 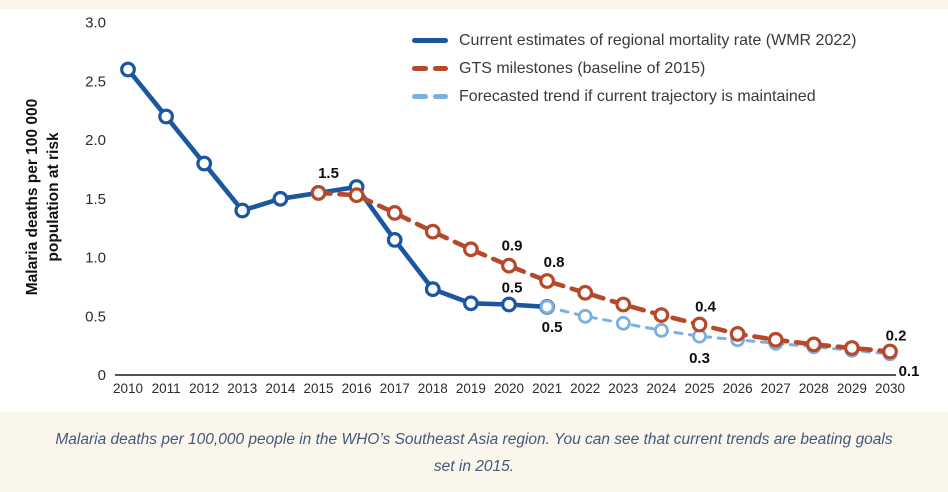 I want to click on x-tick-label: 2027, so click(x=776, y=388).